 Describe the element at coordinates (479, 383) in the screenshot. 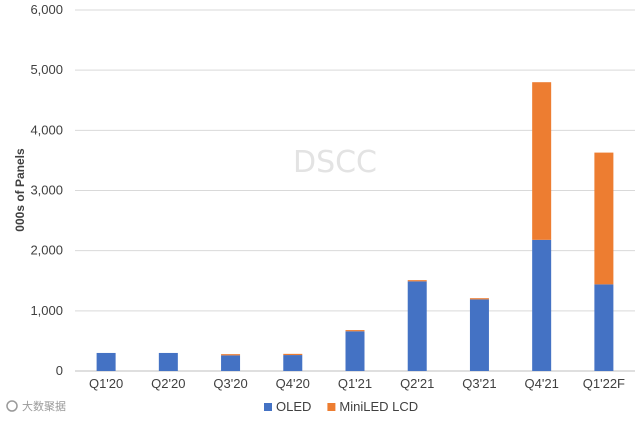

I see `x-tick-label: Q3'21` at that location.